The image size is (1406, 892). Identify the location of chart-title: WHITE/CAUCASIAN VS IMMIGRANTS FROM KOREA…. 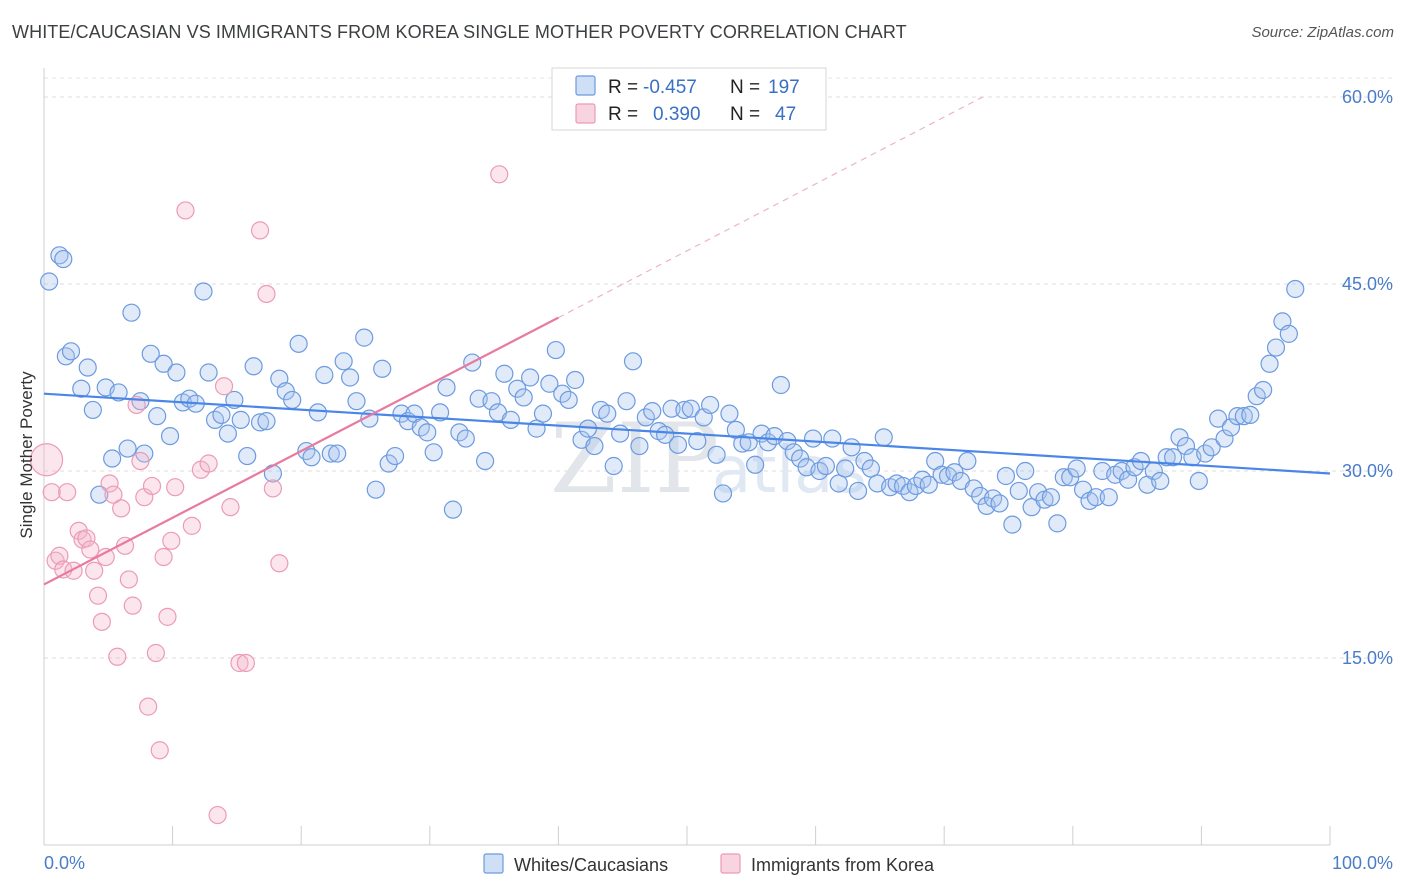
(459, 32).